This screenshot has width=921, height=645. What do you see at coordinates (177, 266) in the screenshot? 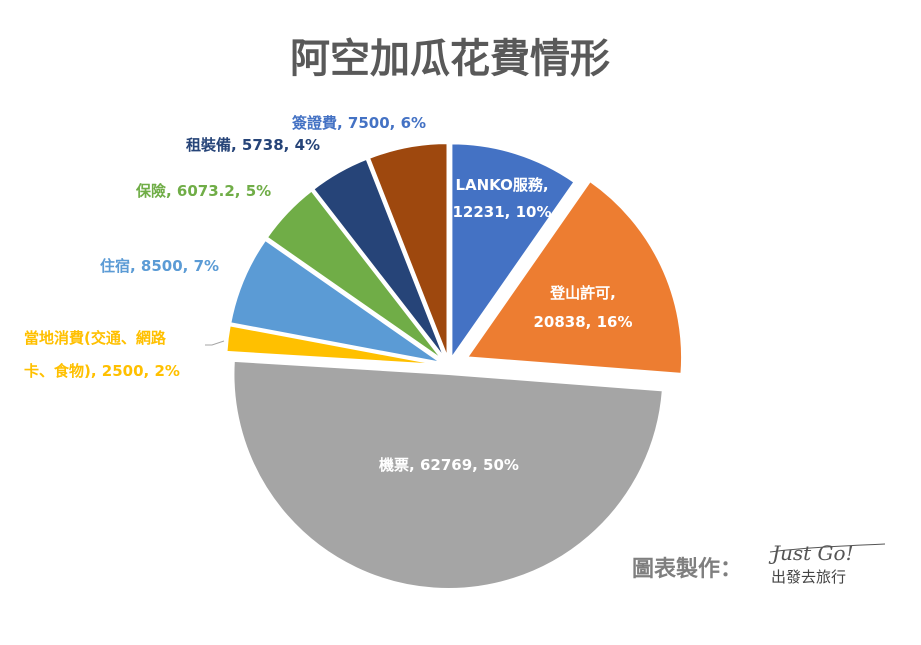
I see `slice-label-value: 8500, 7%` at bounding box center [177, 266].